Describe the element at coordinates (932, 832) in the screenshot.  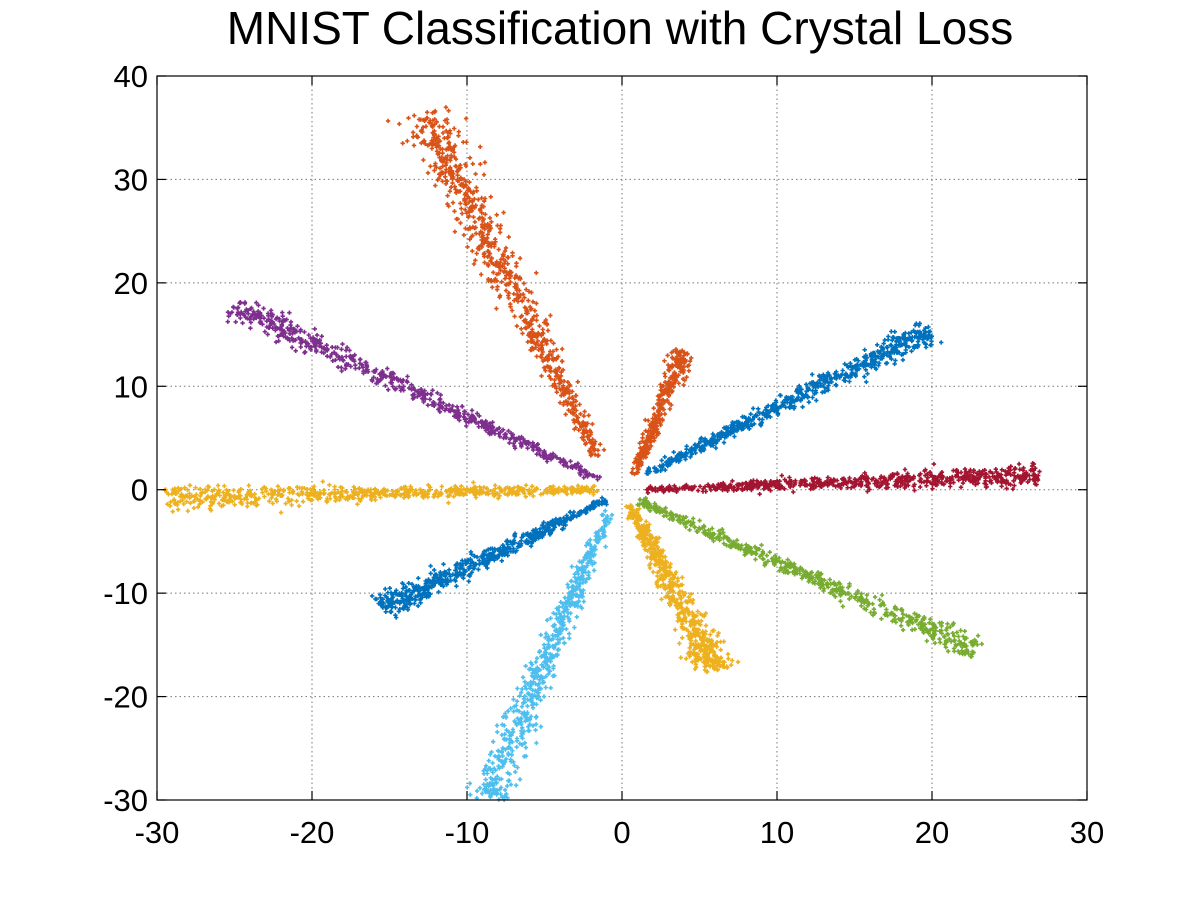
I see `x-tick-label: 20` at that location.